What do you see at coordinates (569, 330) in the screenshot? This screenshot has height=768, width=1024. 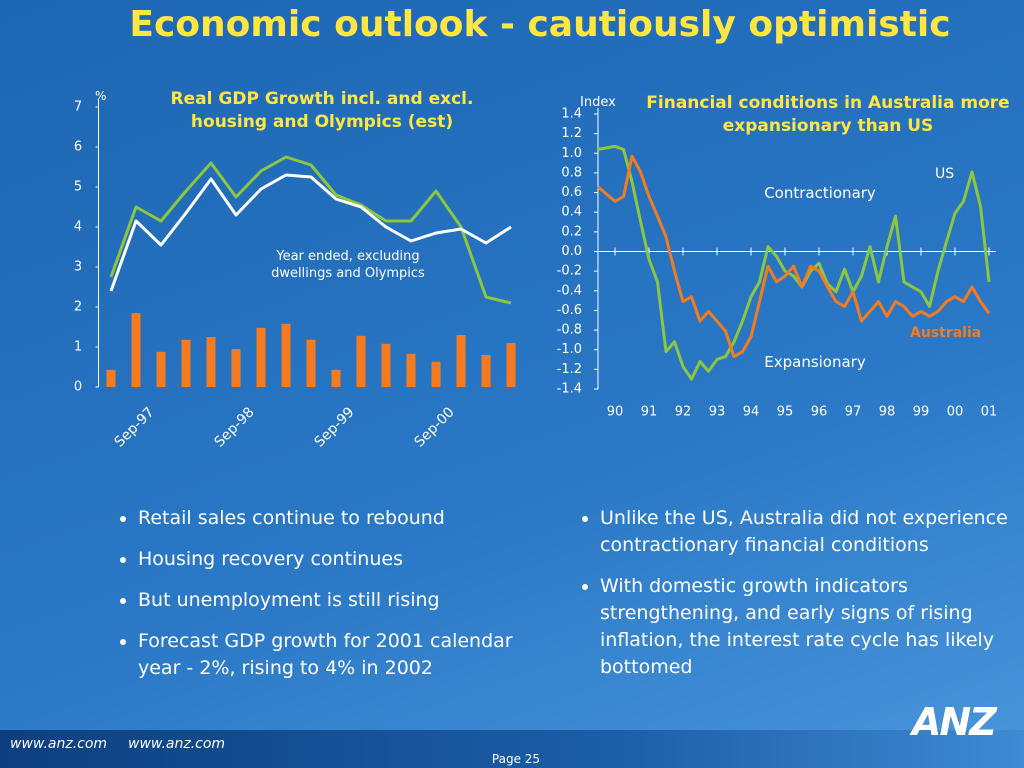 I see `y-tick-label: -0.8` at bounding box center [569, 330].